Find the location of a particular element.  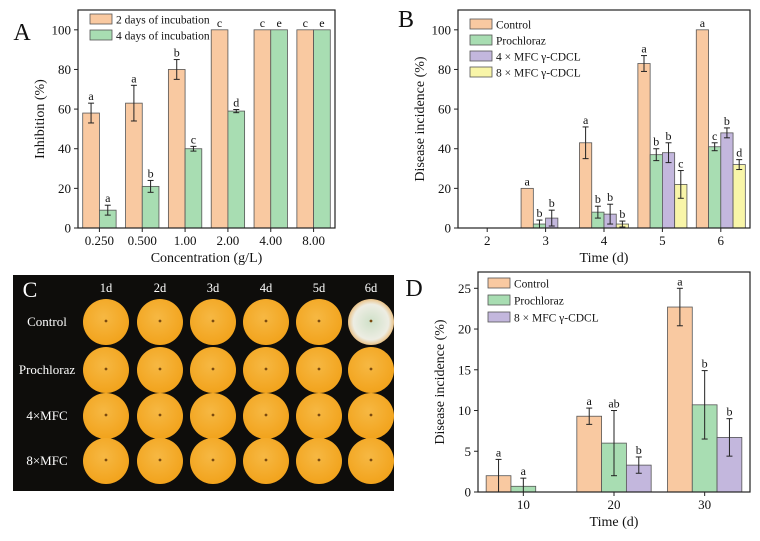

y-tick-label: 20 is located at coordinates (444, 188).